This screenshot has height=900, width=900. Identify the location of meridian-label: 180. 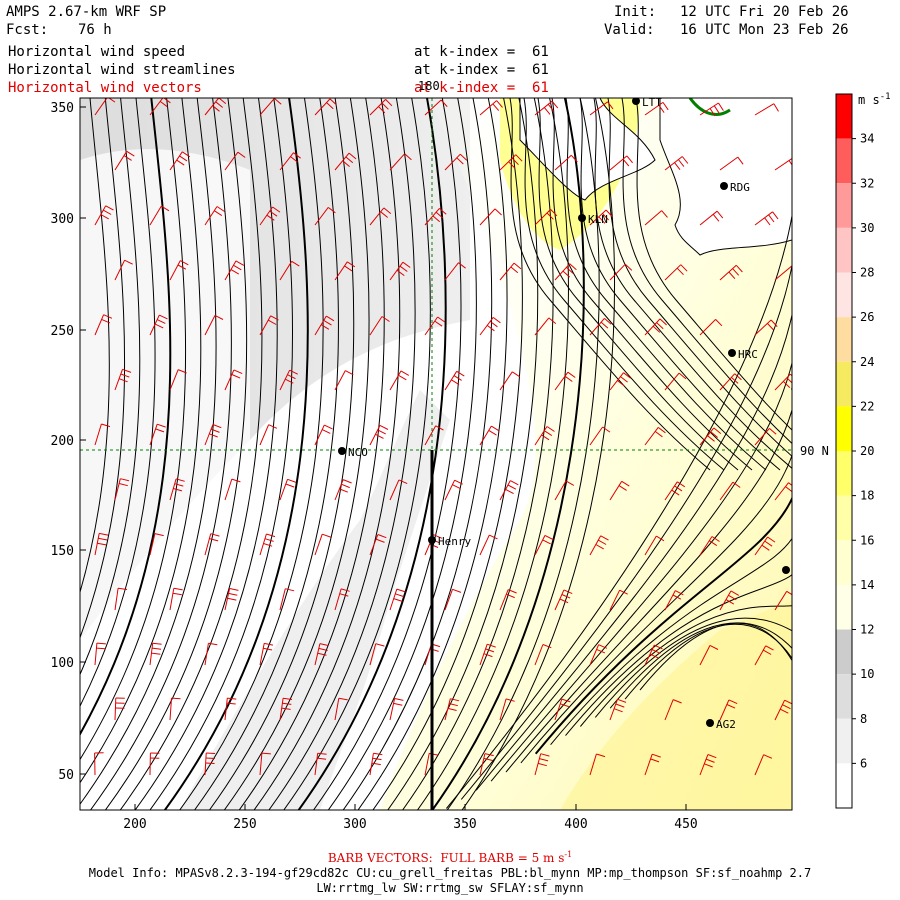
(429, 86).